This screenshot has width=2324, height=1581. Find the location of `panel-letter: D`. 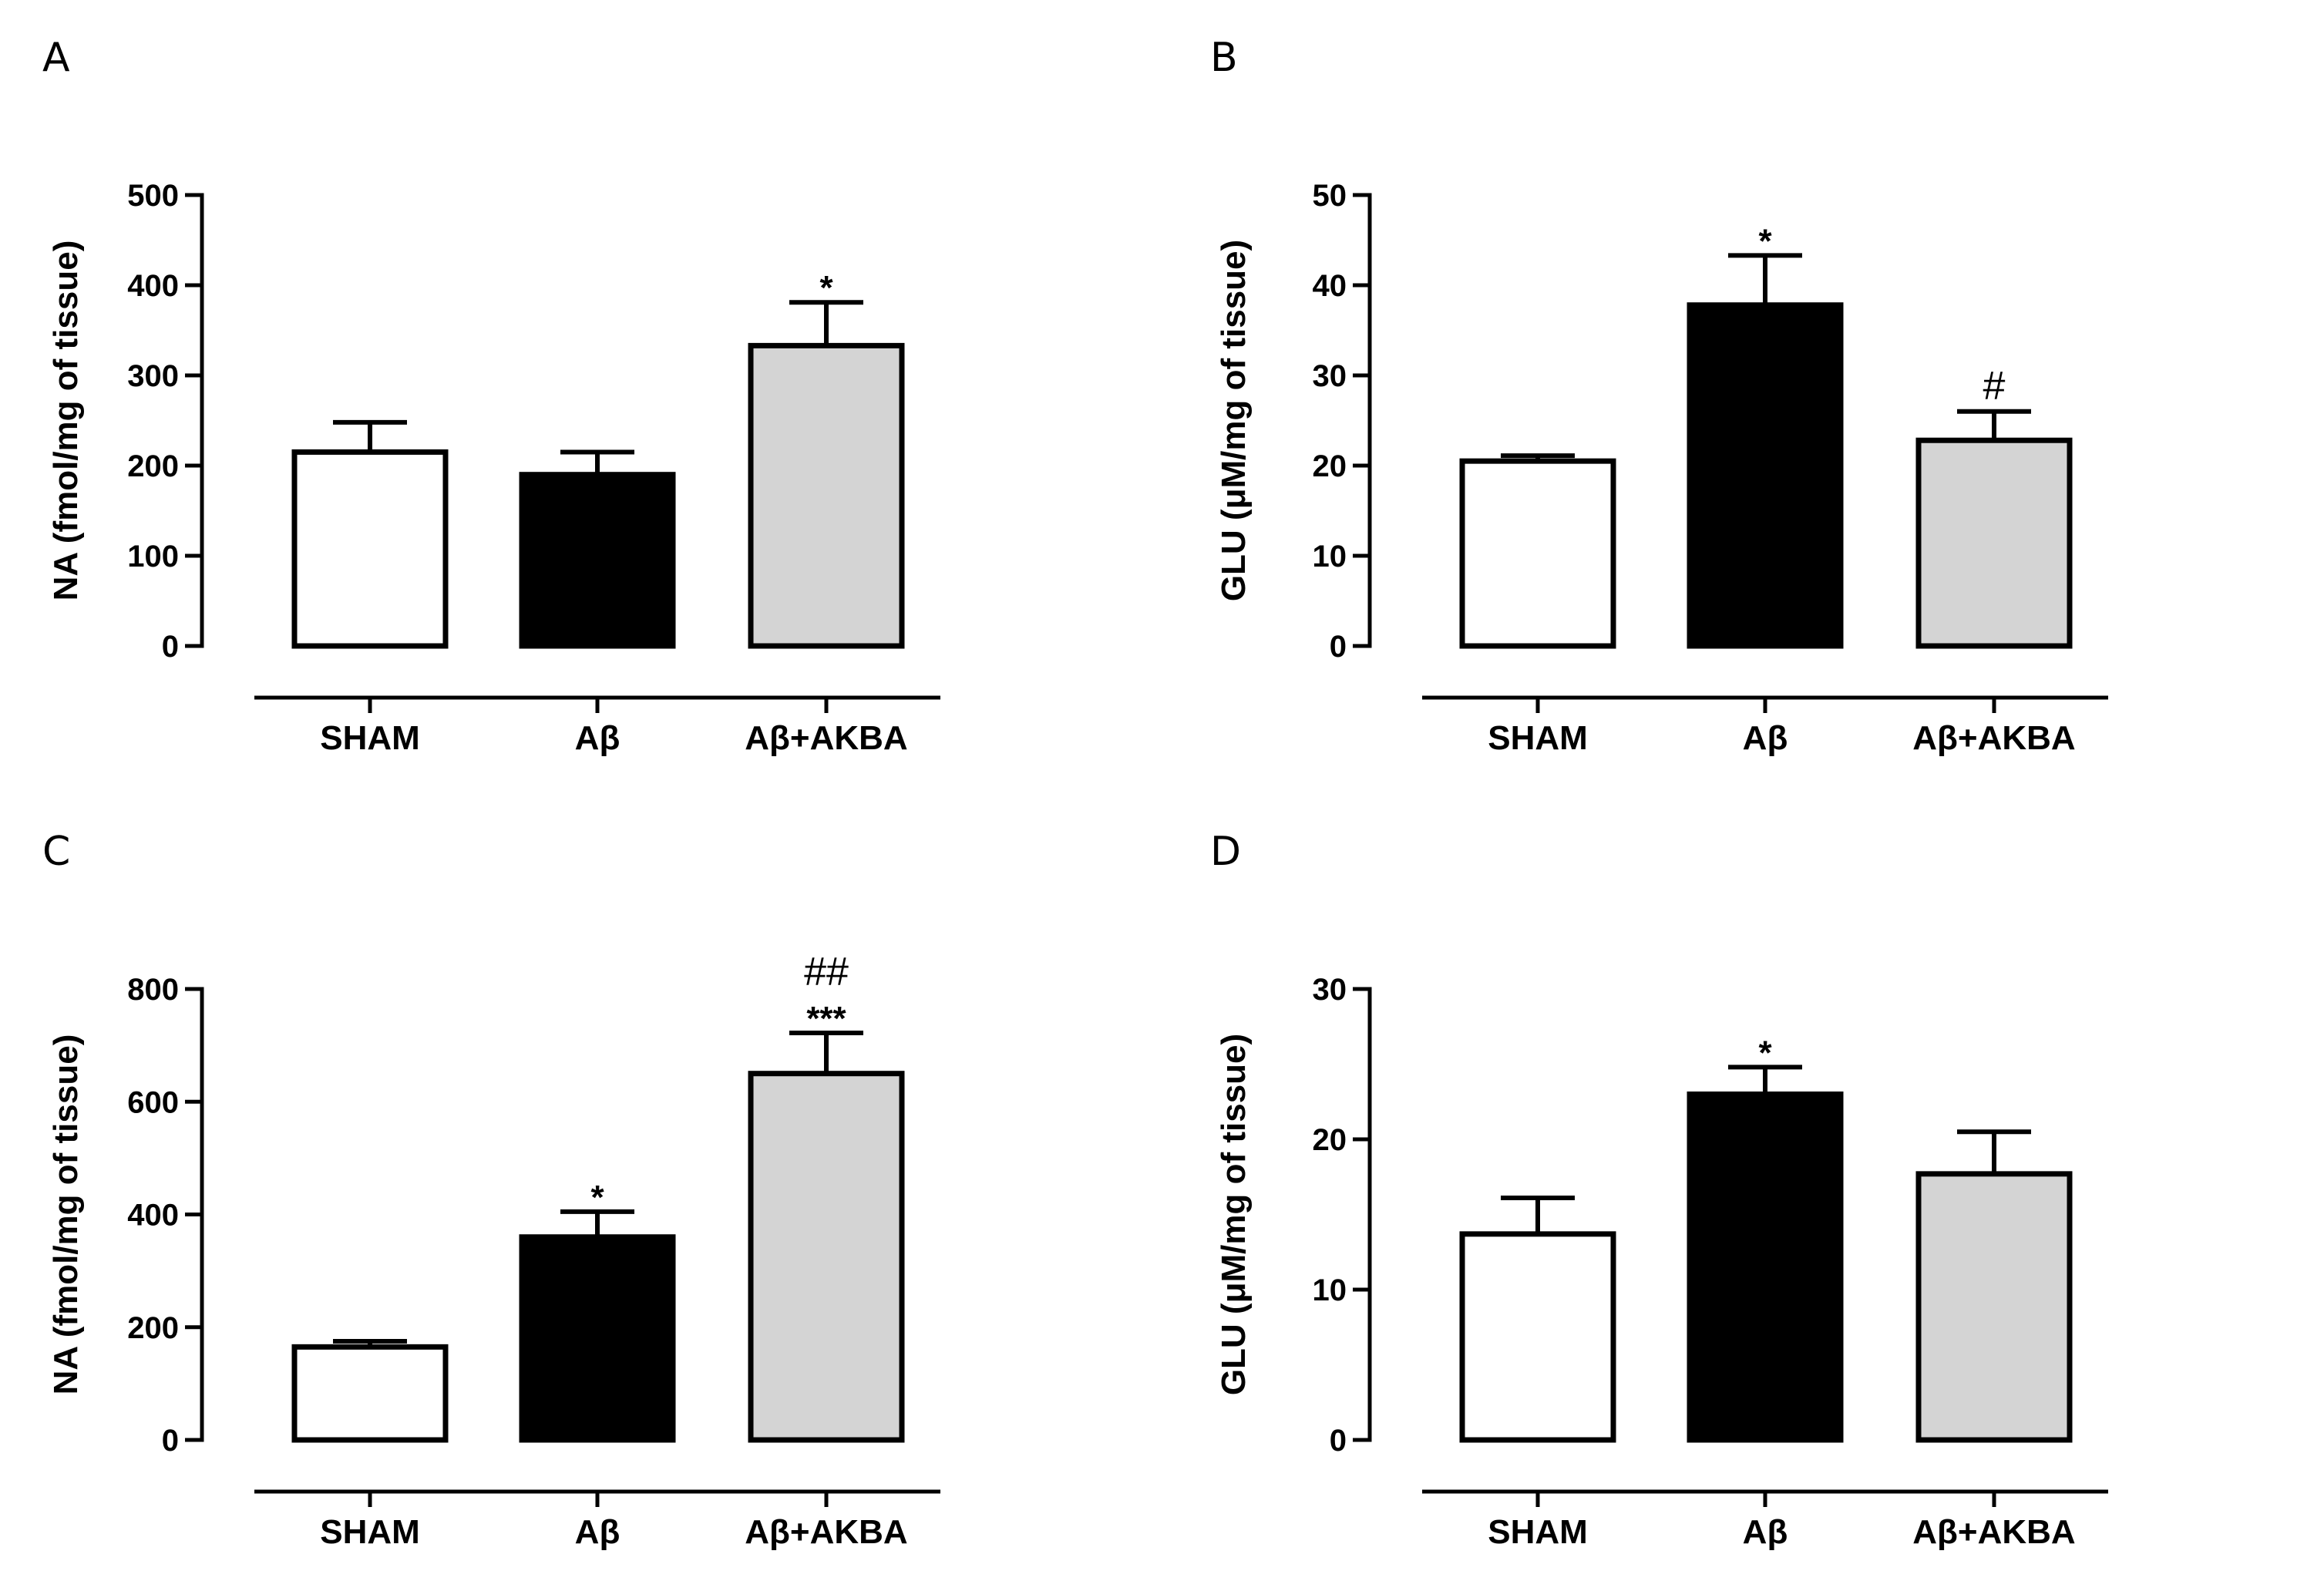

panel-letter: D is located at coordinates (1225, 852).